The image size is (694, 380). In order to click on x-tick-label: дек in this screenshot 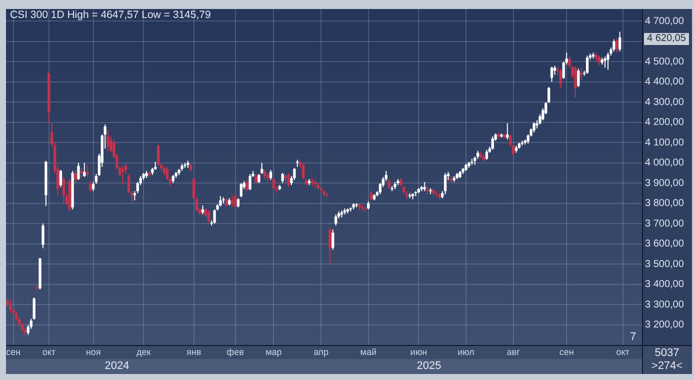, I will do `click(143, 351)`.